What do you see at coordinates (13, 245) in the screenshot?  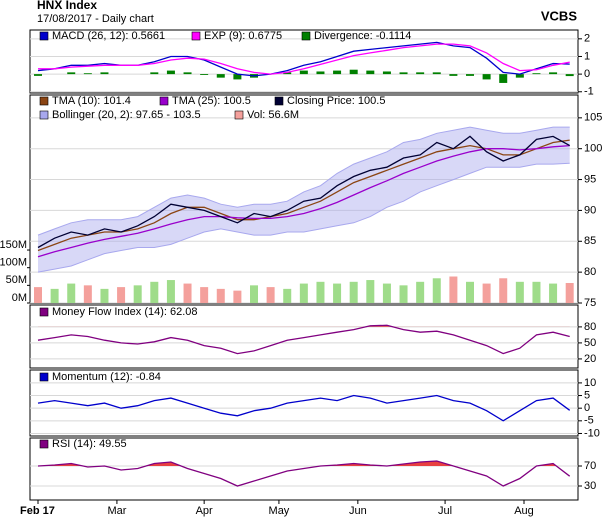 I see `y2-tick-label: 150M` at bounding box center [13, 245].